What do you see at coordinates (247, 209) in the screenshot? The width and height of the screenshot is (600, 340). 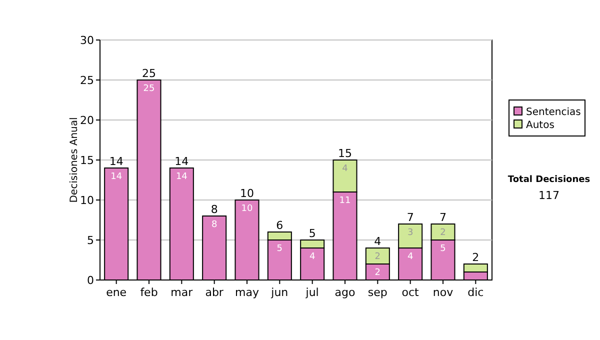 I see `data-label: 10` at bounding box center [247, 209].